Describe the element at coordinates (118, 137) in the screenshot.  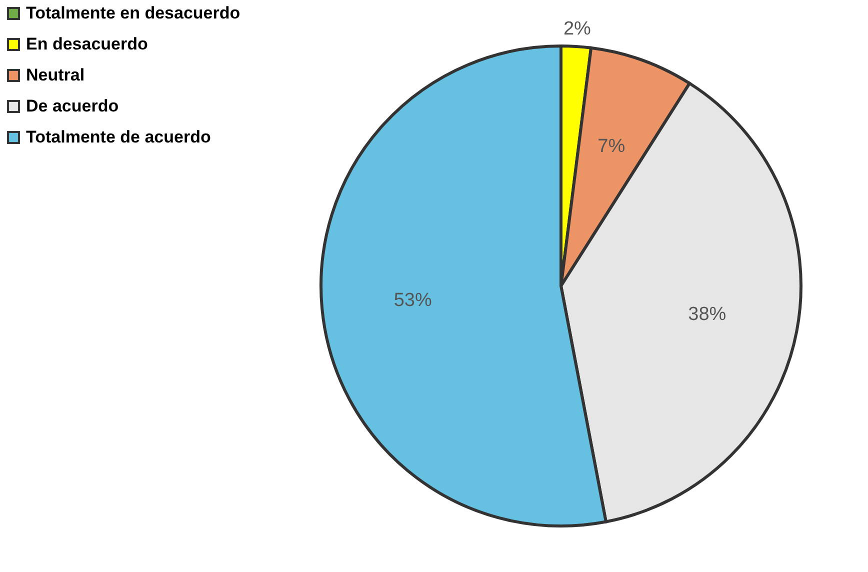
I see `legend-label: Totalmente de acuerdo` at that location.